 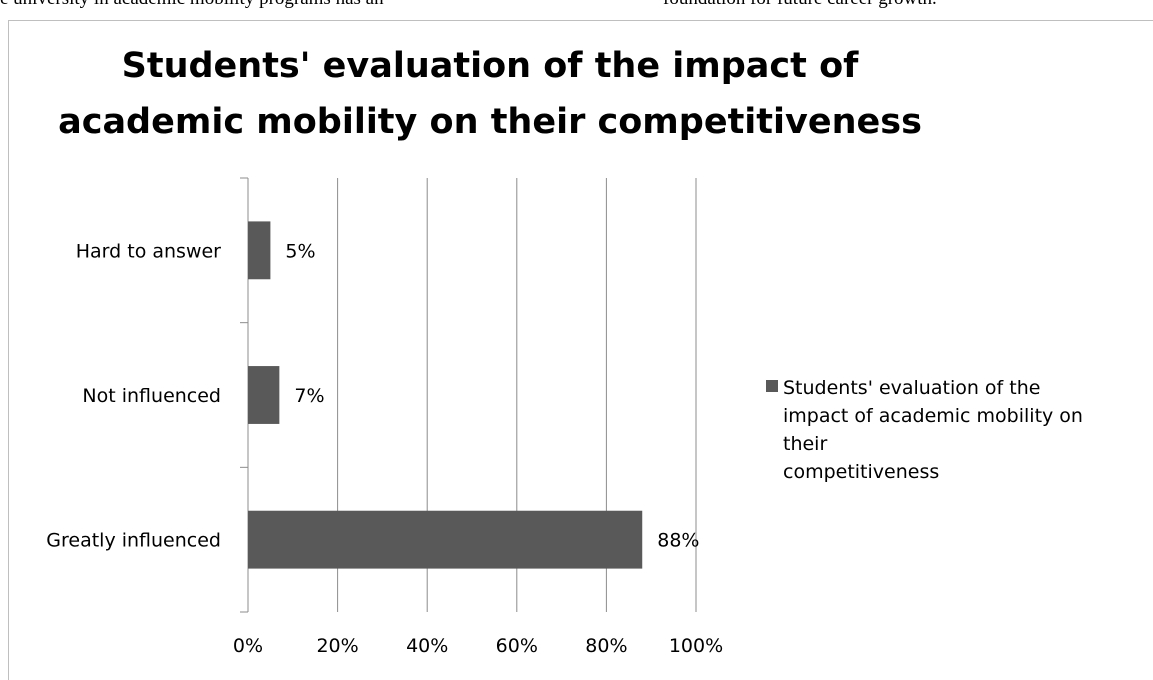 I want to click on legend-label-line-3: their, so click(x=805, y=444).